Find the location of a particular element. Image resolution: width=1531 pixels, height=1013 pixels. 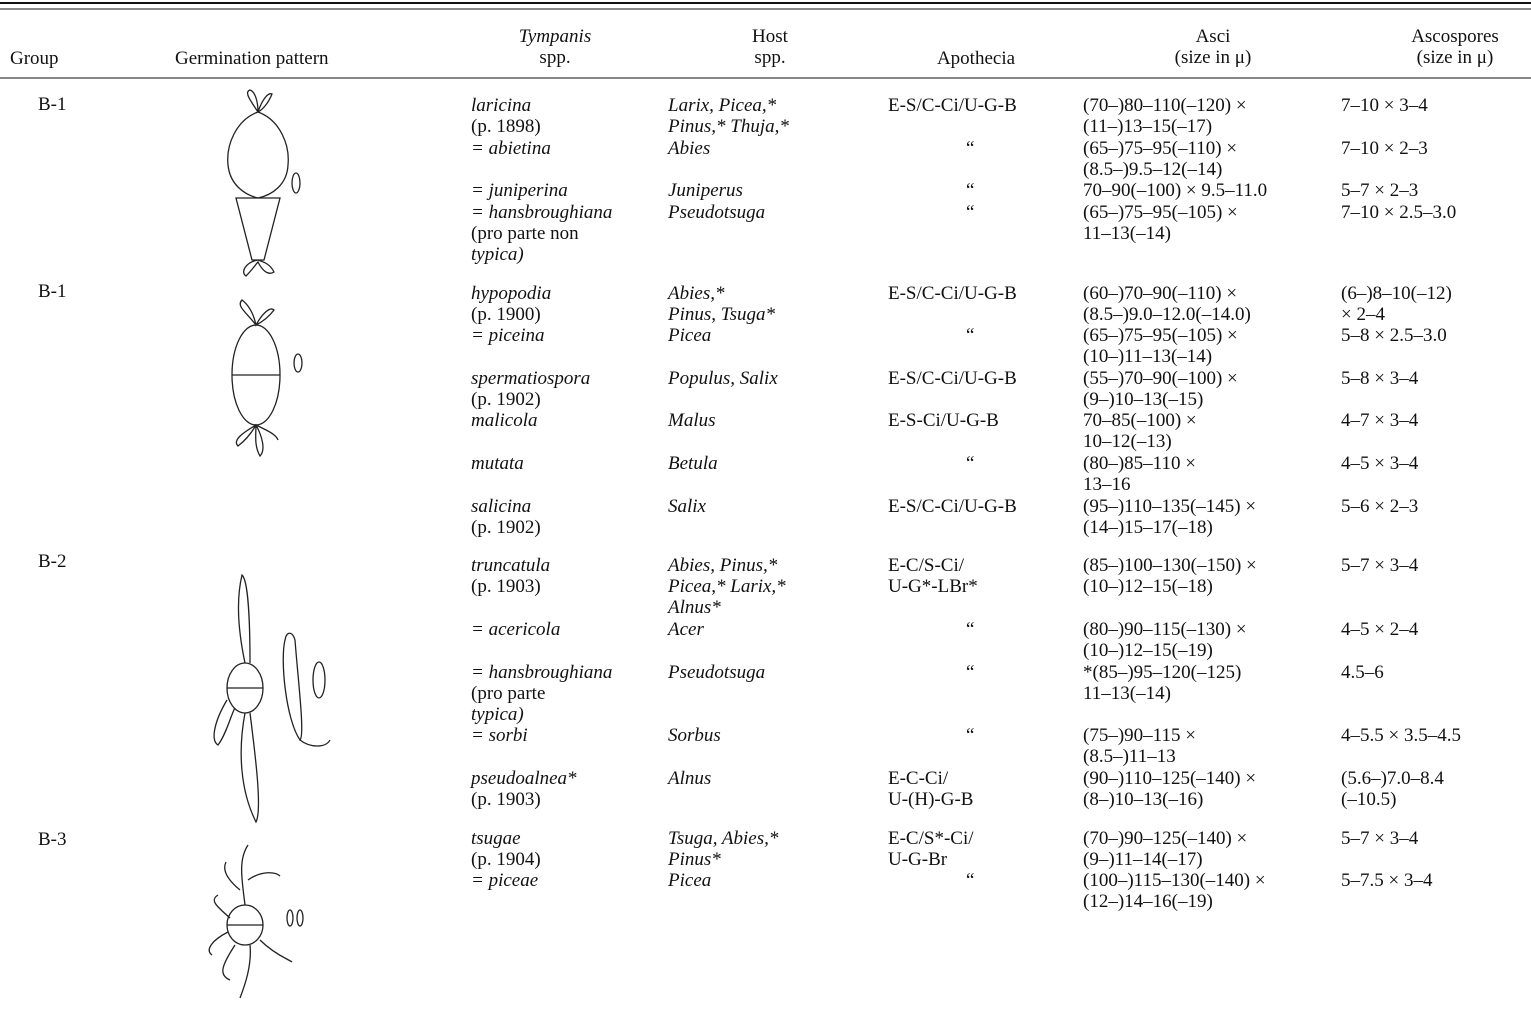

ascospores-cell: 4.5–6 is located at coordinates (1362, 672).